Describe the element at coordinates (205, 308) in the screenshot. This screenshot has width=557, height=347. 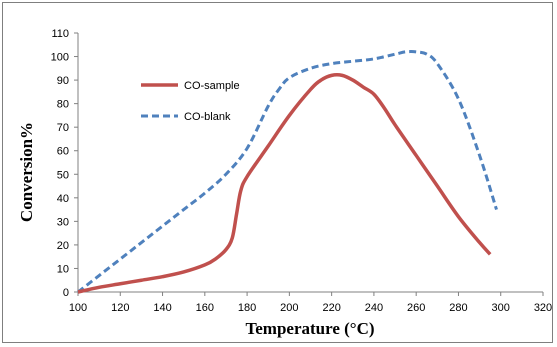
I see `x-tick-label: 160` at that location.